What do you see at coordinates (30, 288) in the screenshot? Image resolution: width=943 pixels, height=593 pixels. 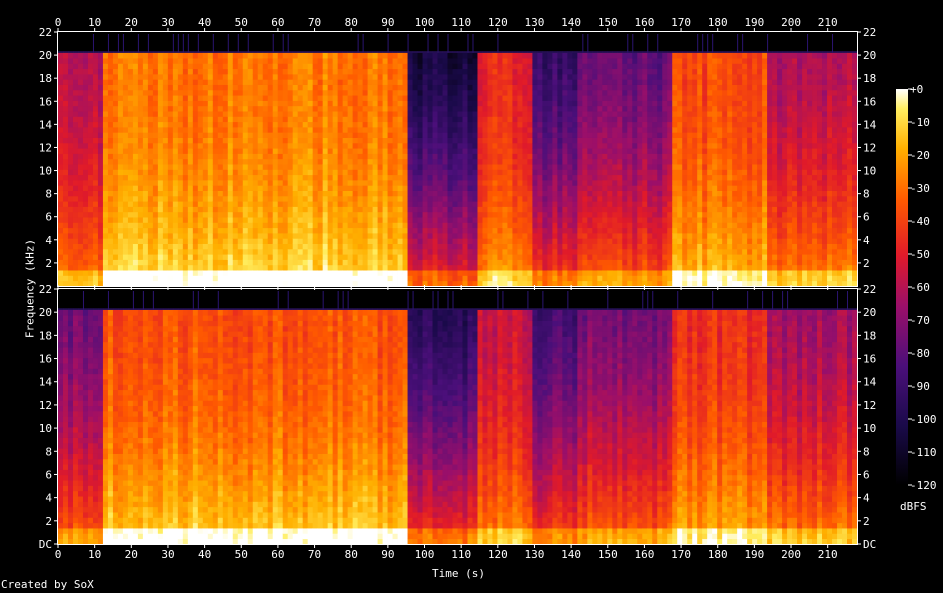 I see `y-axis-label: Frequency (kHz)` at bounding box center [30, 288].